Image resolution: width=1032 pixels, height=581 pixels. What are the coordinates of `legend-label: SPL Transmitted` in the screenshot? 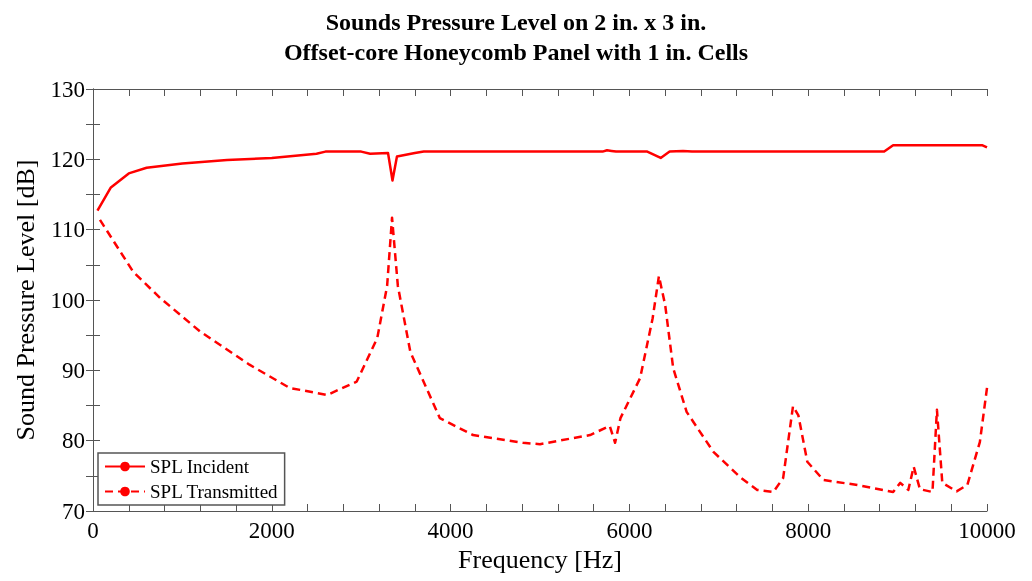 It's located at (214, 491).